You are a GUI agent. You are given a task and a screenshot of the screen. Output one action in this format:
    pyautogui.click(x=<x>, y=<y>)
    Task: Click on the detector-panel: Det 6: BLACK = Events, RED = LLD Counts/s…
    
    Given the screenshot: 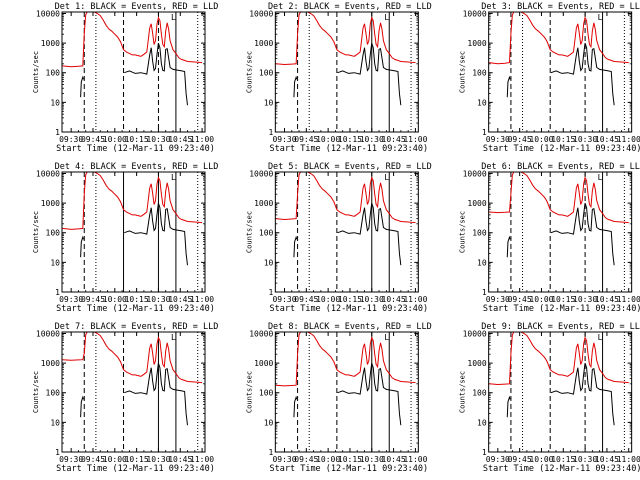 What is the action you would take?
    pyautogui.click(x=549, y=238)
    